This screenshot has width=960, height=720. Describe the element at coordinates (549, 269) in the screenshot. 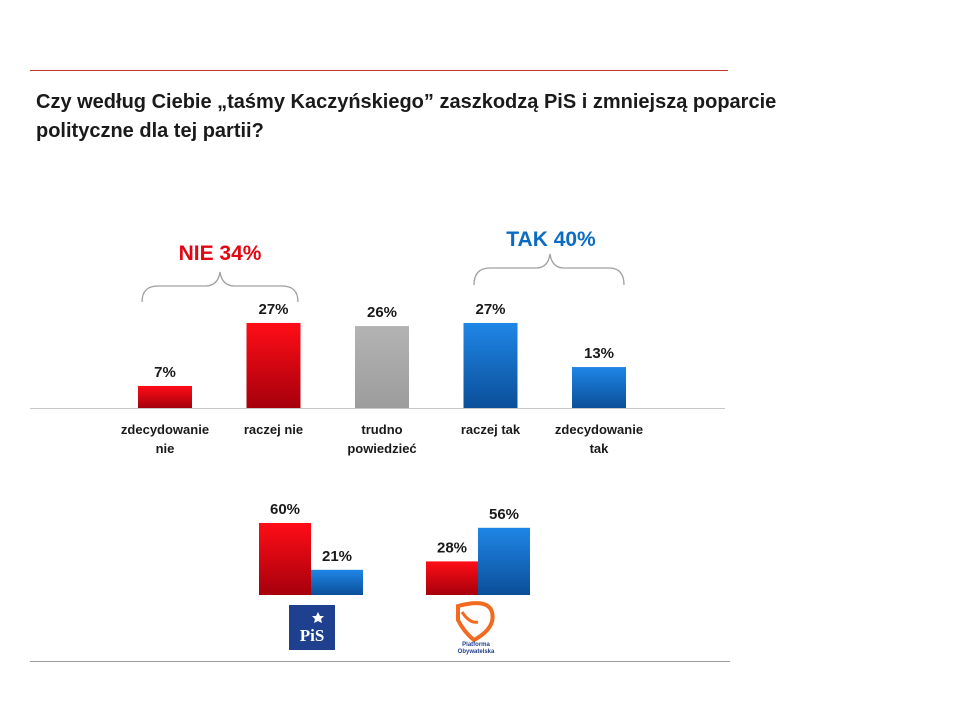

I see `tak-bracket` at that location.